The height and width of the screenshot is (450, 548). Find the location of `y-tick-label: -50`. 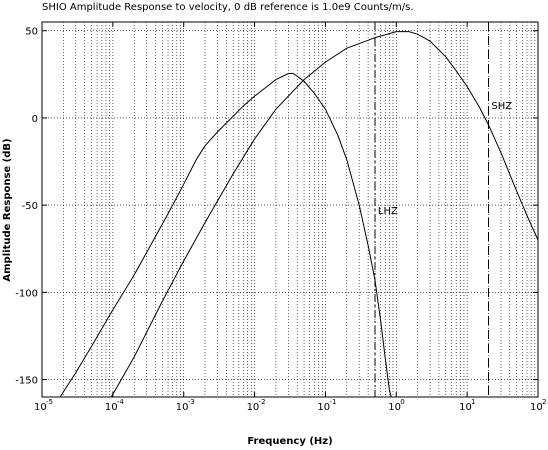

y-tick-label: -50 is located at coordinates (30, 206).